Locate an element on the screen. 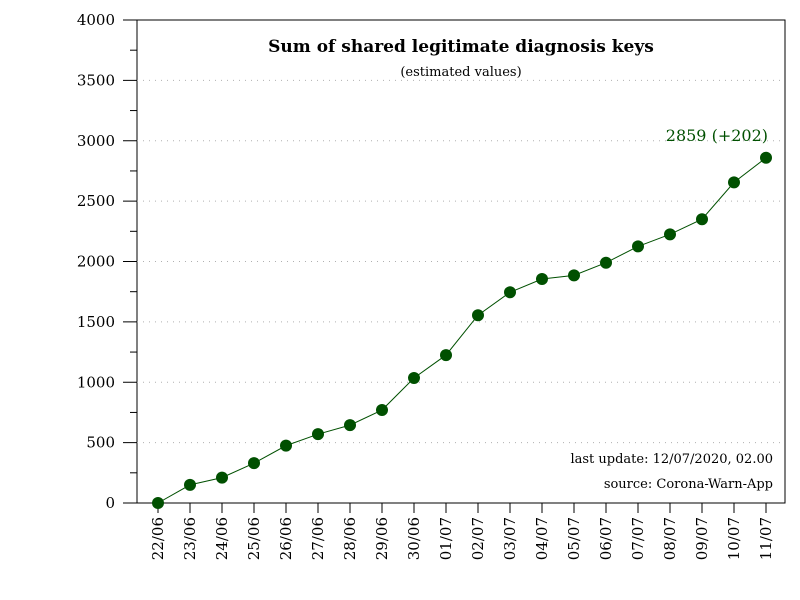  y-tick-label: 0 is located at coordinates (110, 503).